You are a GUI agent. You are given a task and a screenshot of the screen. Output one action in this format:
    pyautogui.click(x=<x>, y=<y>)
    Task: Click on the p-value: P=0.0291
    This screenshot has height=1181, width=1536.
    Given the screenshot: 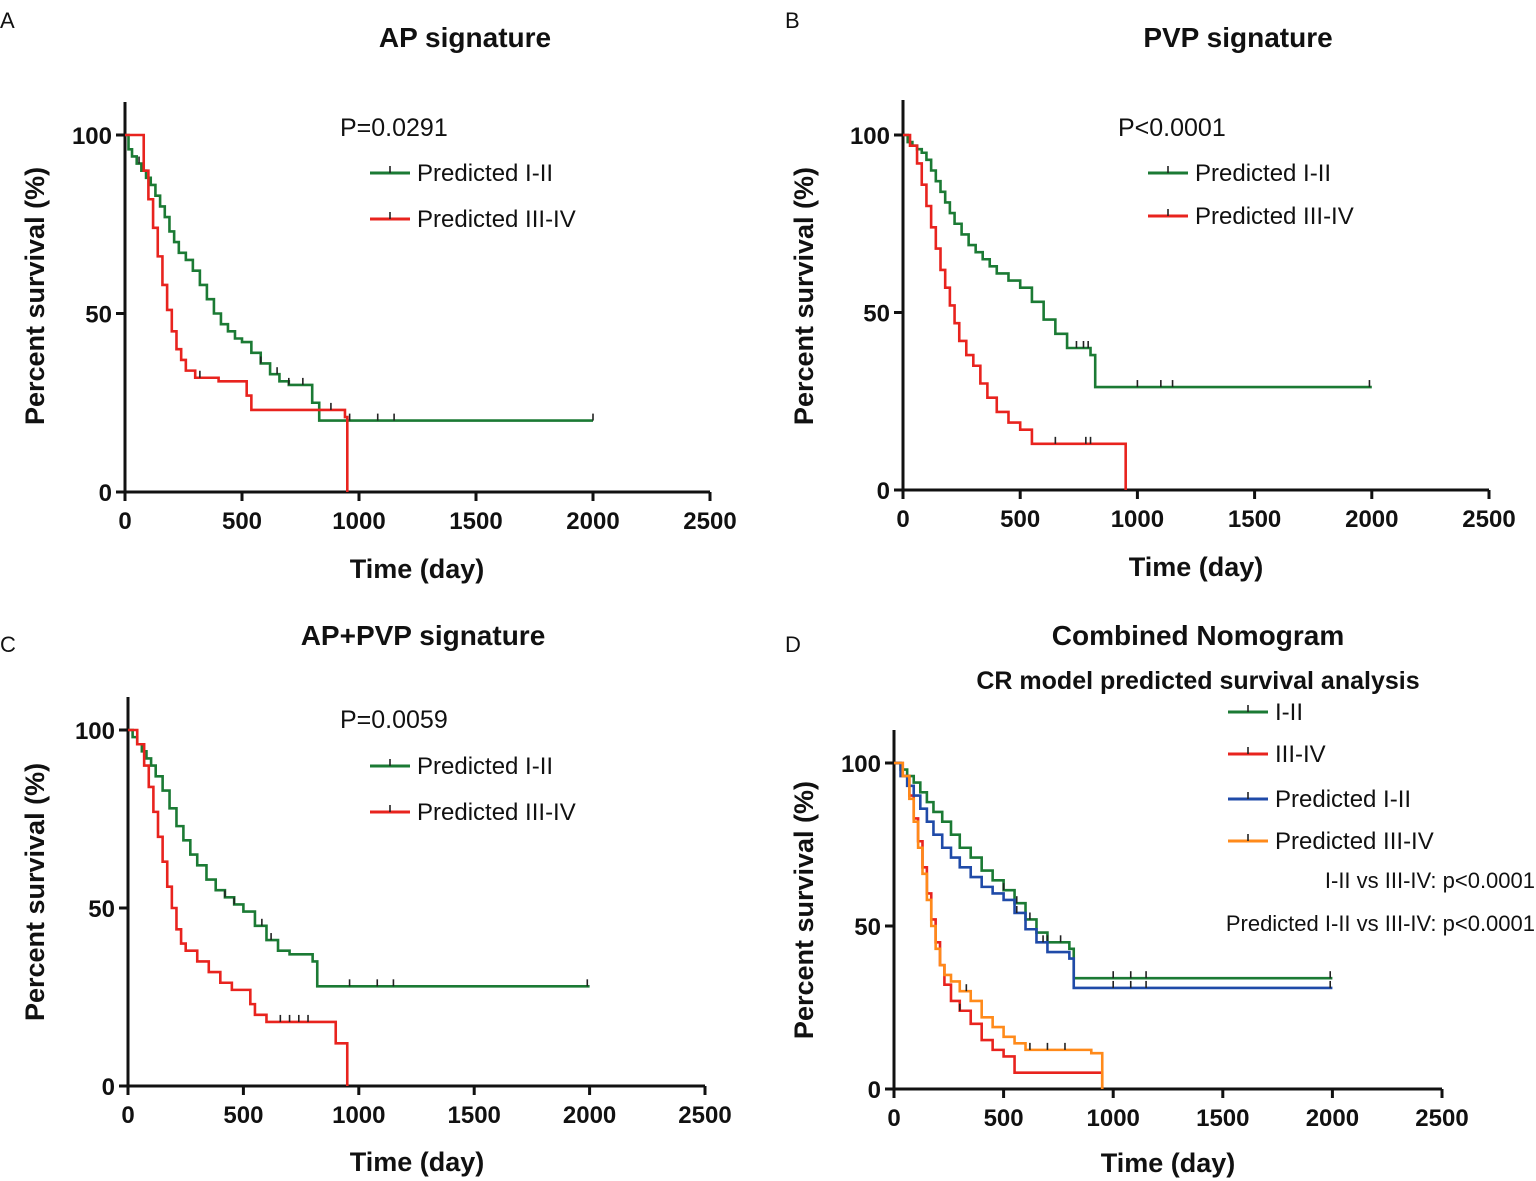 What is the action you would take?
    pyautogui.click(x=394, y=128)
    